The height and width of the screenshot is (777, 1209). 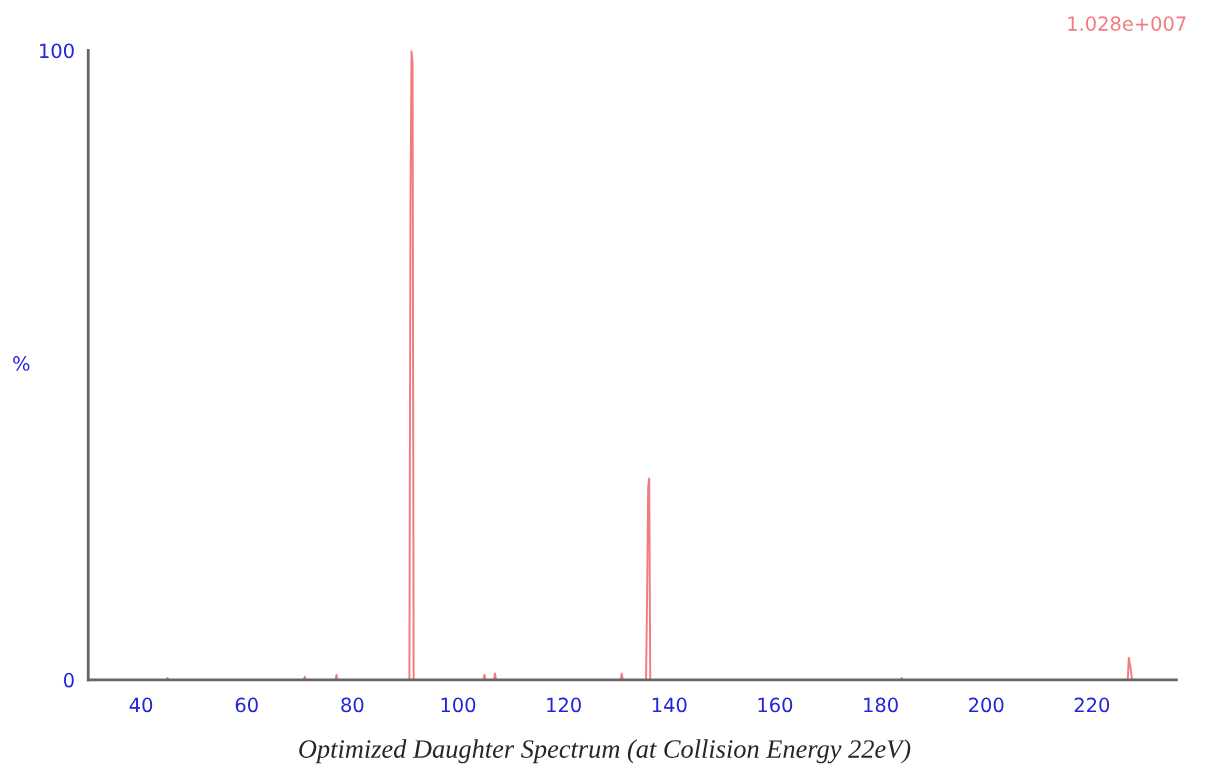 I want to click on x-tick-label: 100, so click(x=458, y=705).